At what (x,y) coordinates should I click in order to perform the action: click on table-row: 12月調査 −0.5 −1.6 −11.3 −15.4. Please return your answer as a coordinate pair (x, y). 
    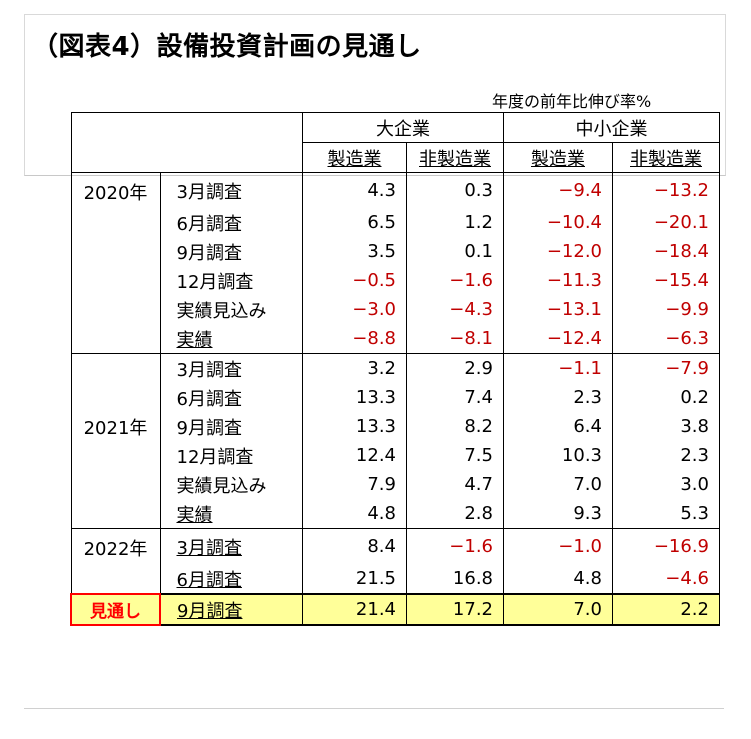
    Looking at the image, I should click on (395, 280).